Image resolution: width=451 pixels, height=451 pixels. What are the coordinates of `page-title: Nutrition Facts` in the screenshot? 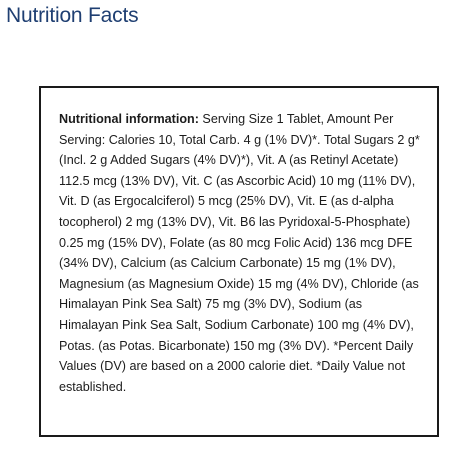 It's located at (72, 15).